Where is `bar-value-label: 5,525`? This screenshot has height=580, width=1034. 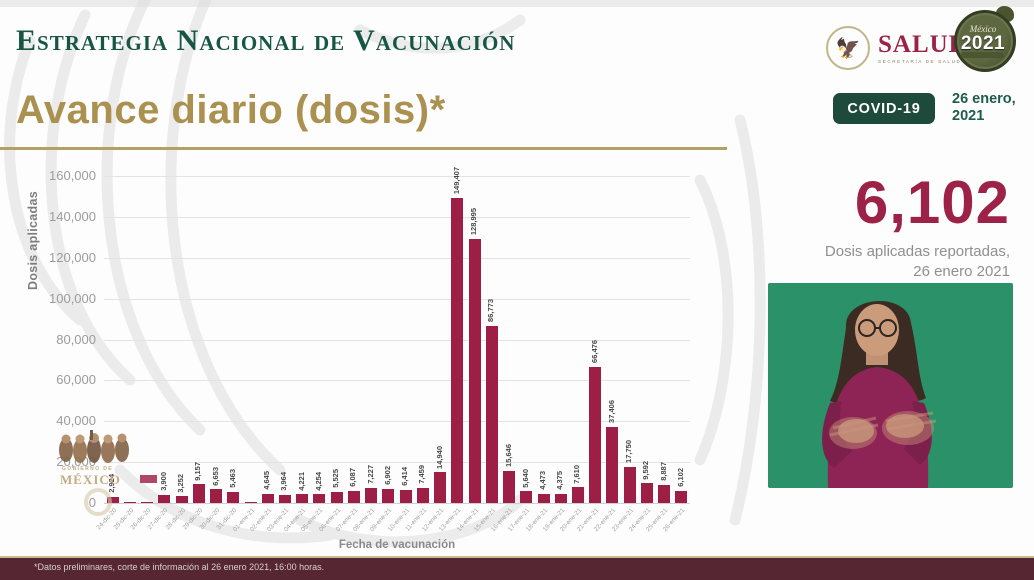
bar-value-label: 5,525 is located at coordinates (336, 478).